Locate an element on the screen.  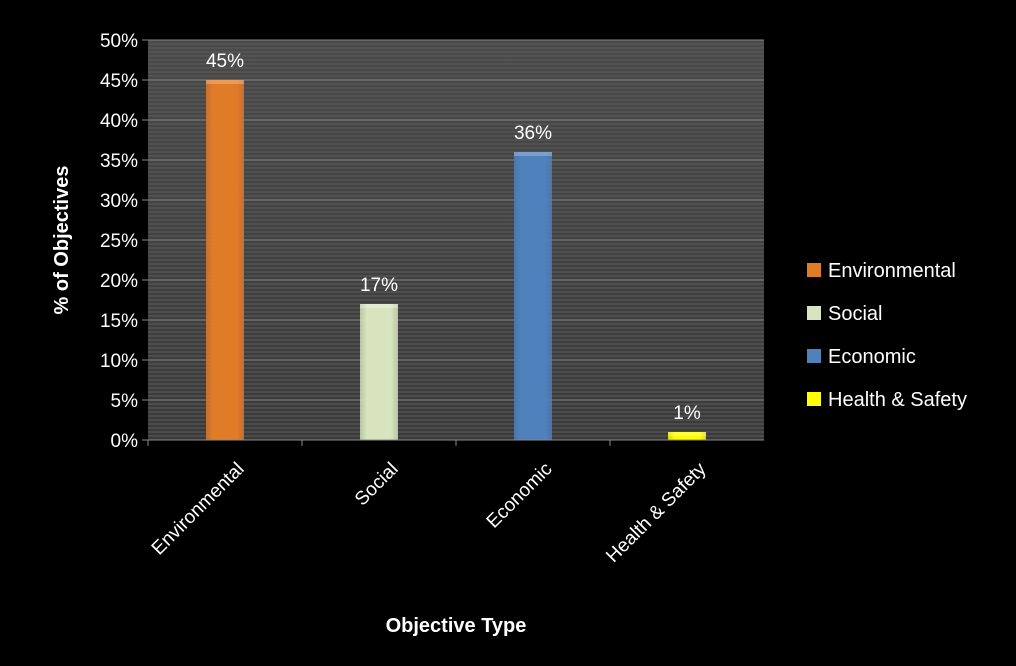
data-label: 36% is located at coordinates (533, 133).